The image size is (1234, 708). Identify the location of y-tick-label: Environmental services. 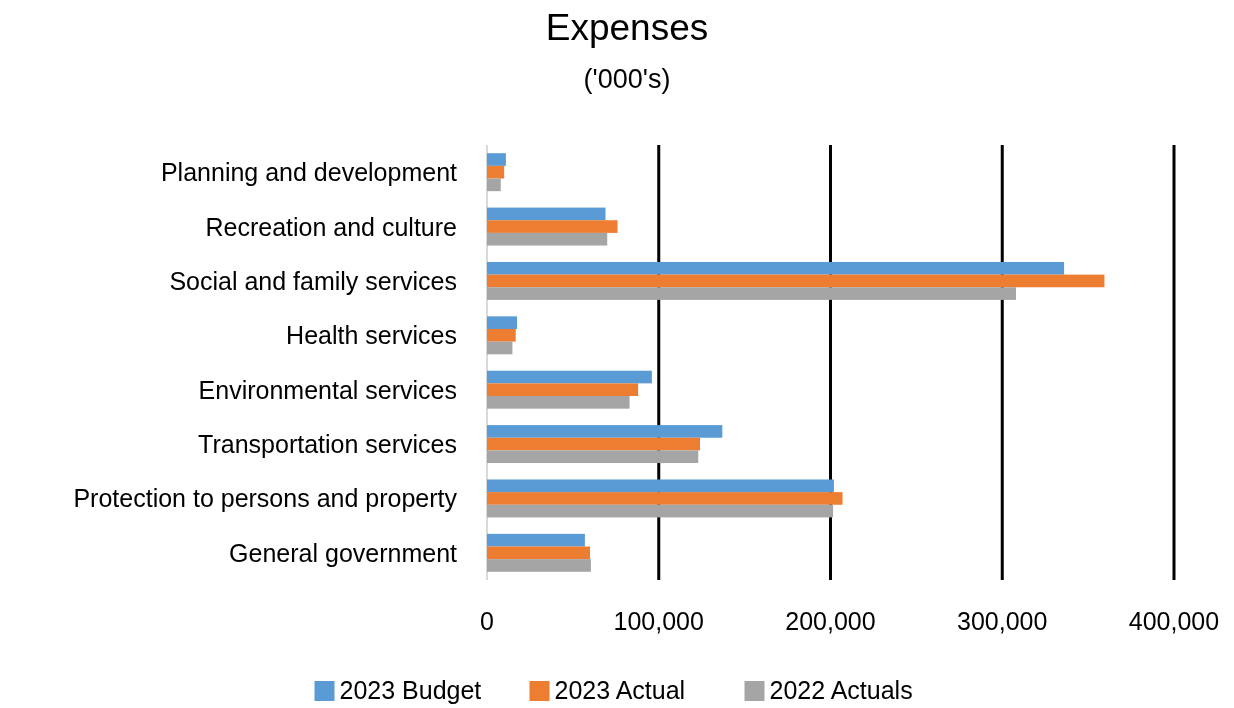
(327, 389).